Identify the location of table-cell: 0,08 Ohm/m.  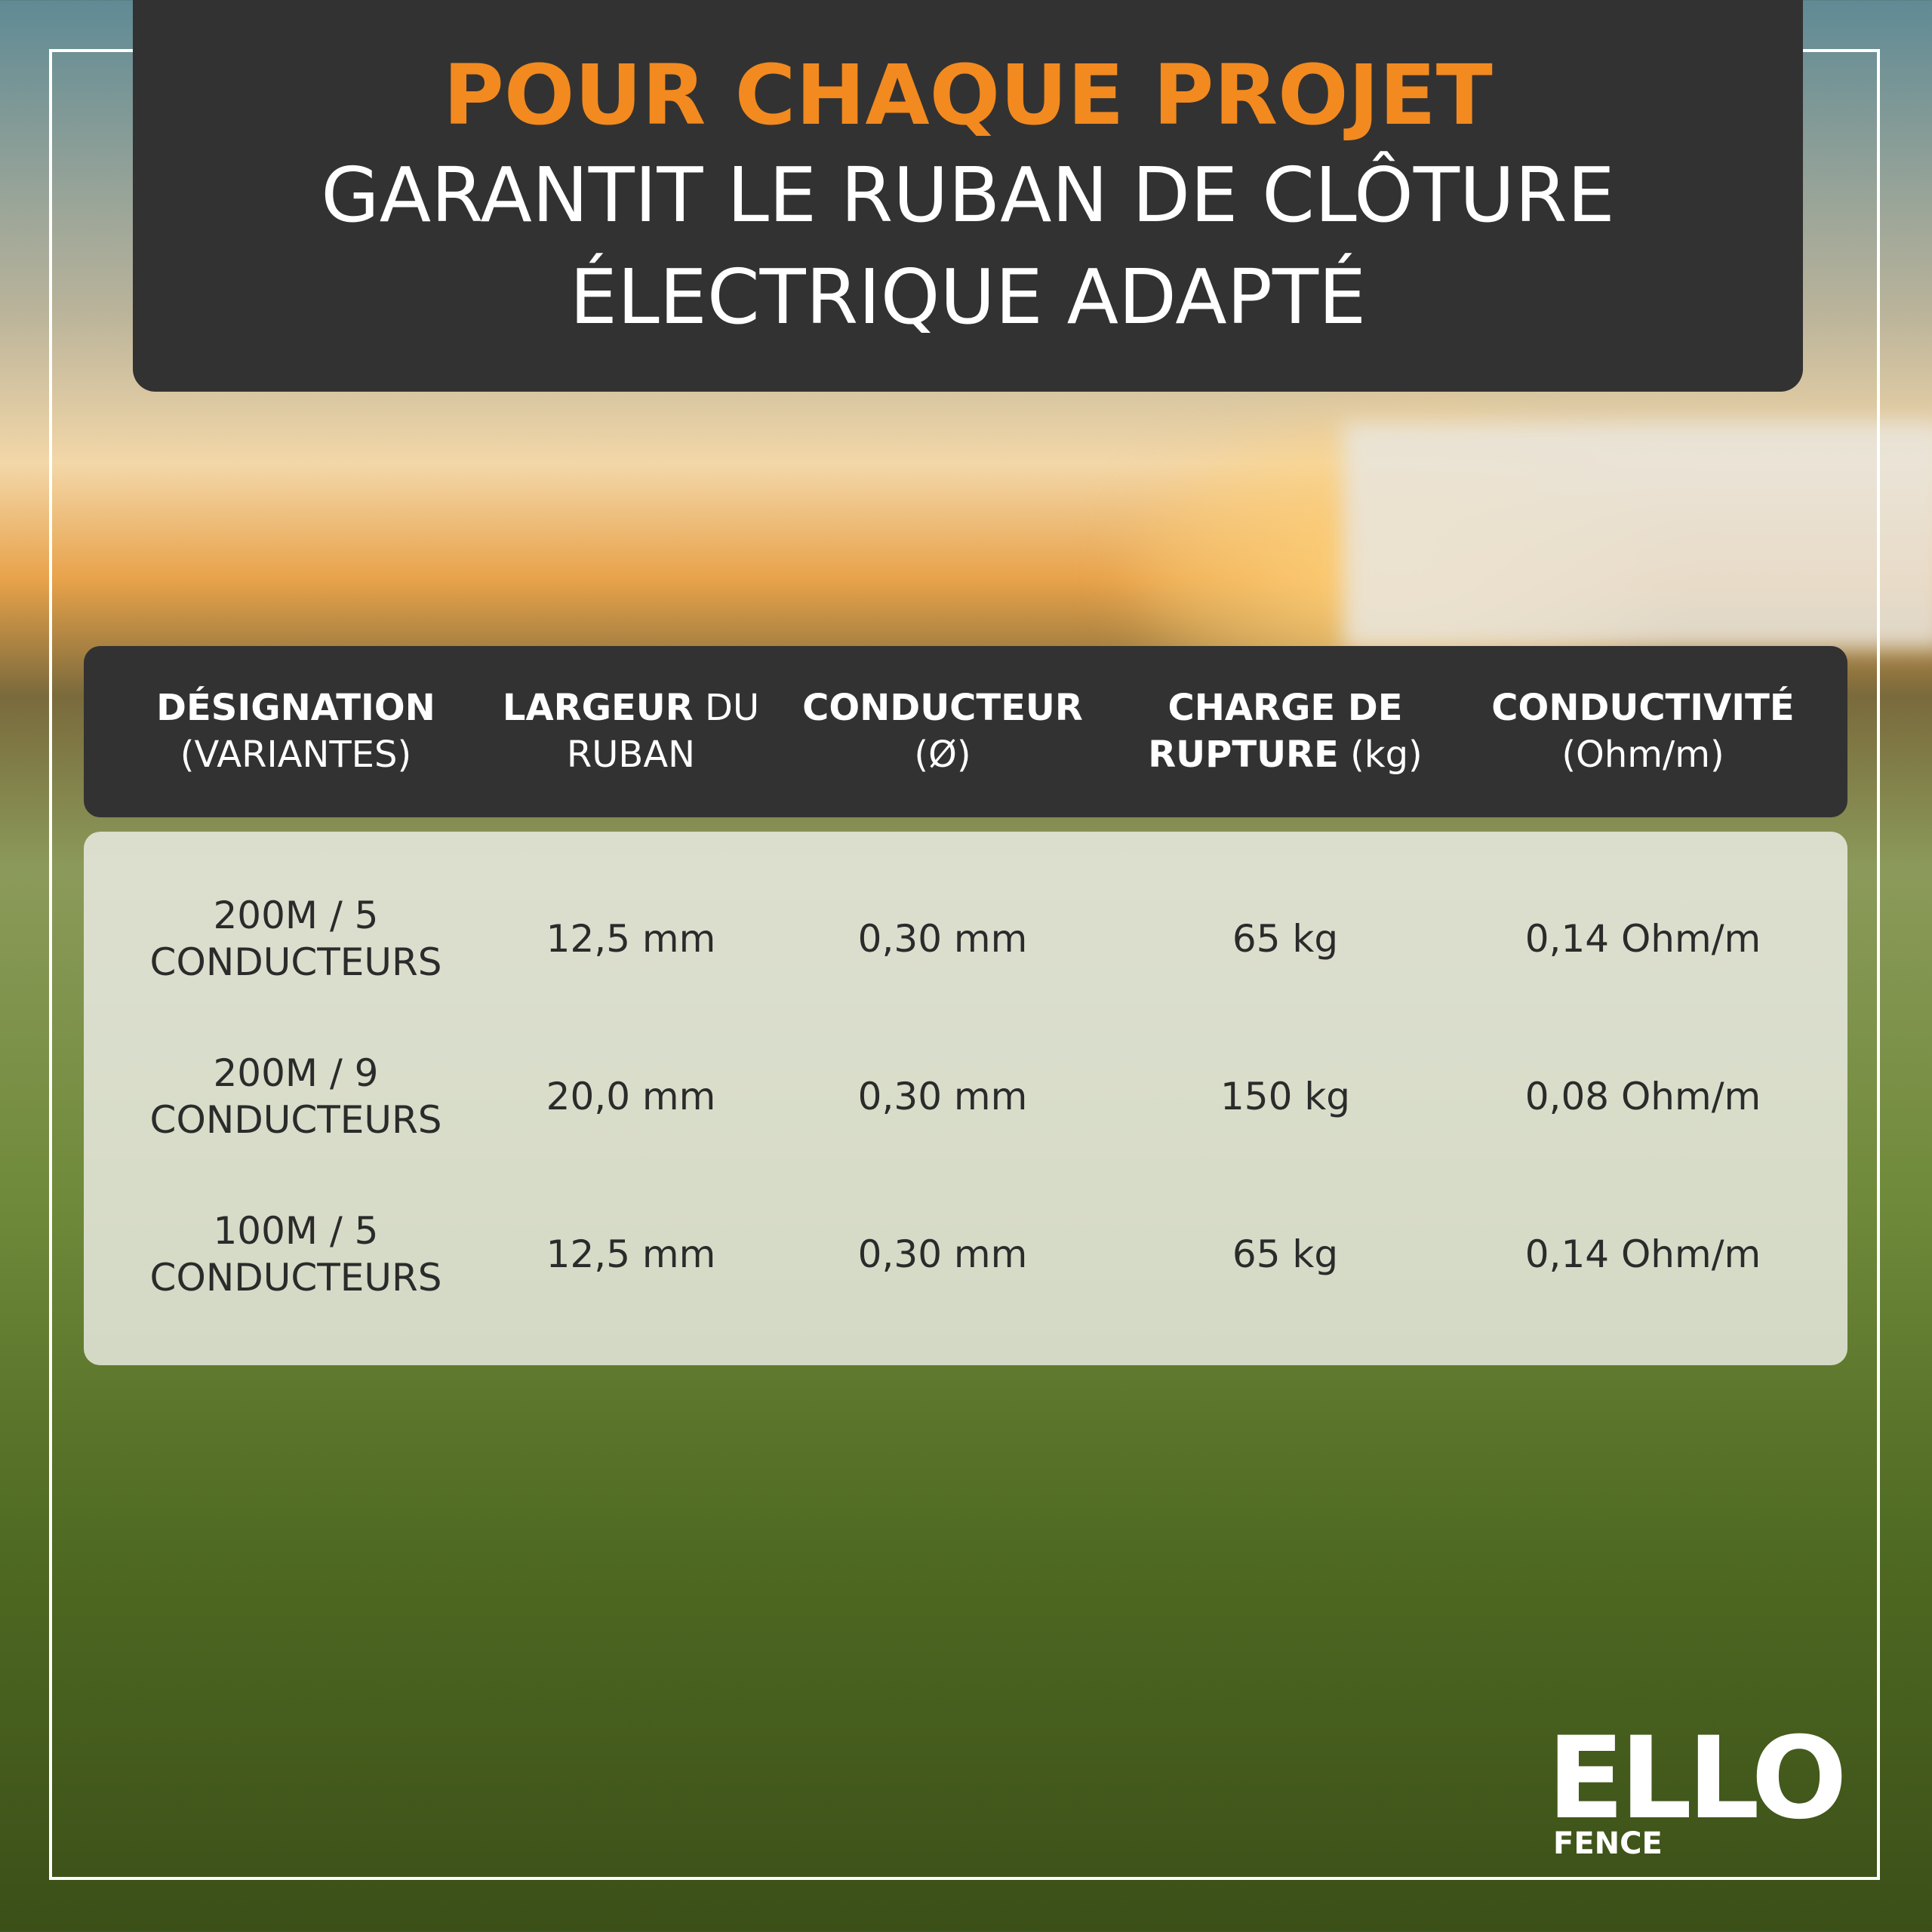
(1642, 1096).